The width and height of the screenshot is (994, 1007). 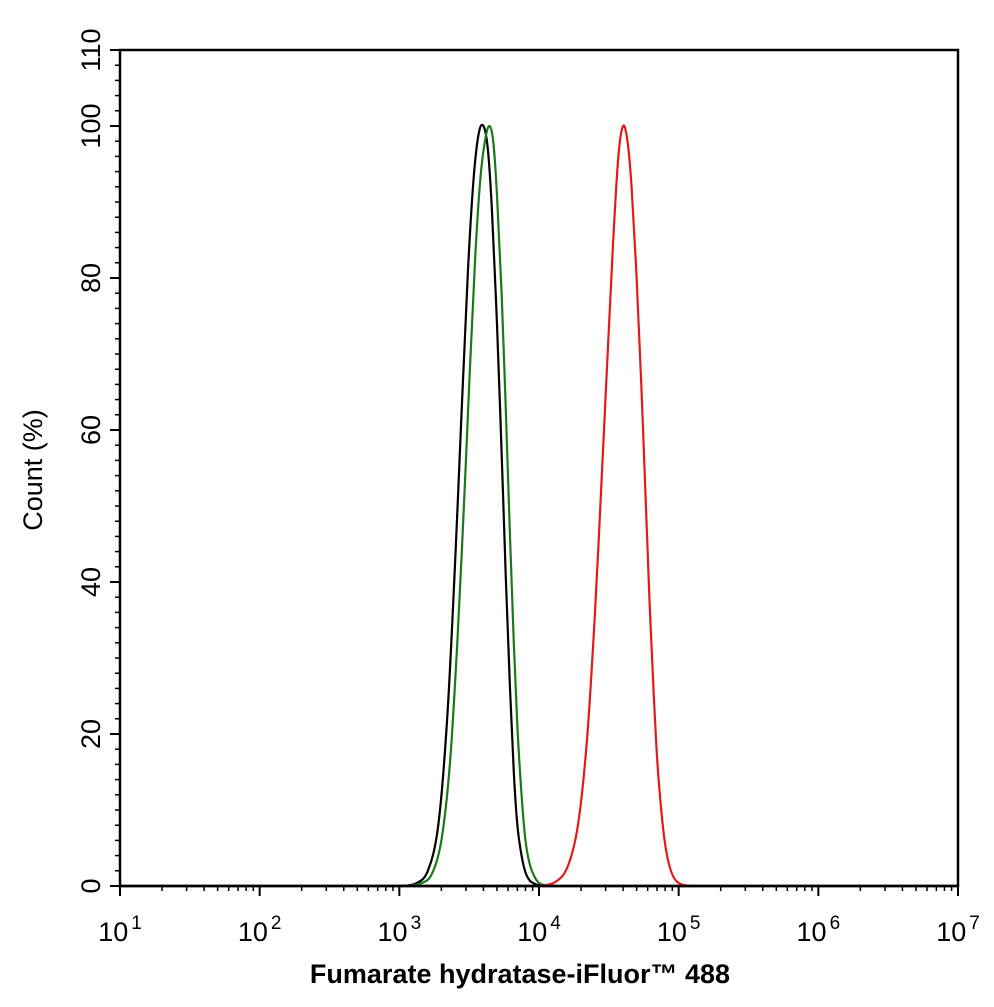 What do you see at coordinates (416, 923) in the screenshot?
I see `x-tick-exponent: 3` at bounding box center [416, 923].